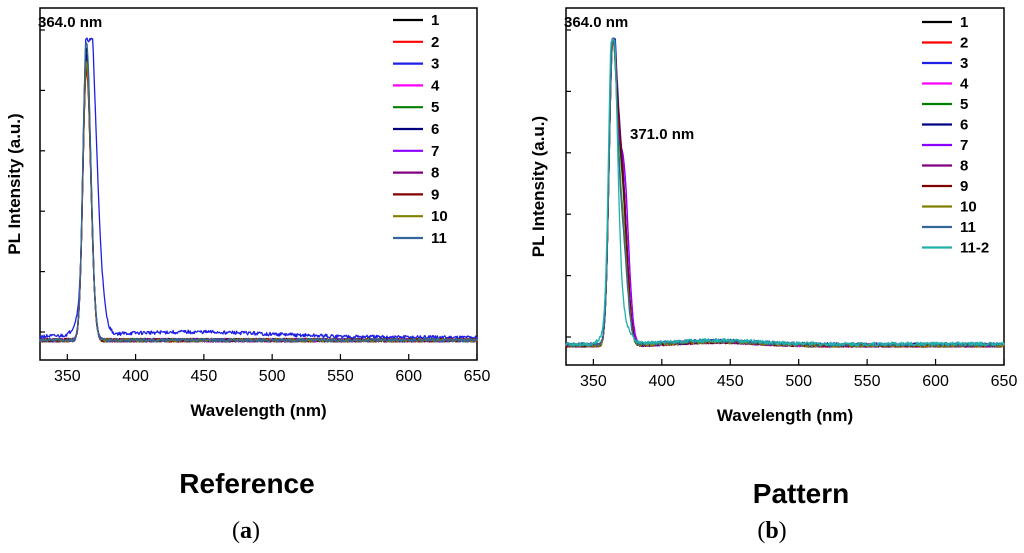  I want to click on panel-b-subtitle: Pattern, so click(801, 493).